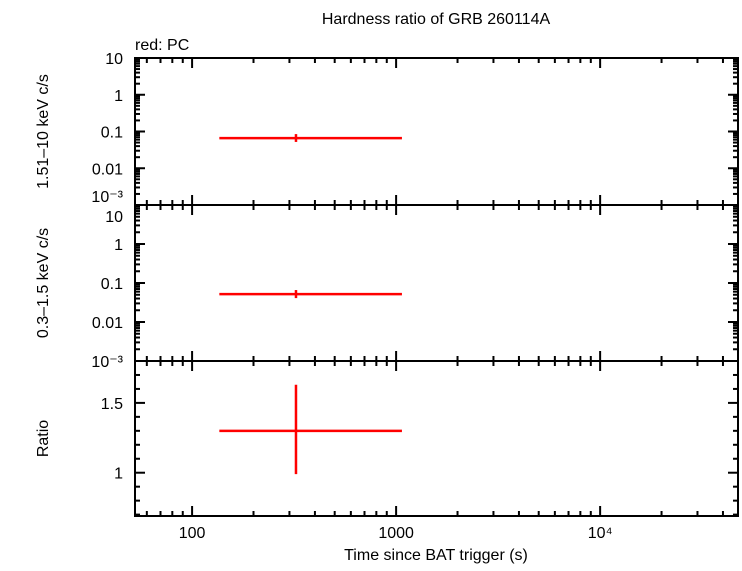 This screenshot has height=571, width=742. Describe the element at coordinates (600, 533) in the screenshot. I see `x-tick-label: 10⁴` at that location.